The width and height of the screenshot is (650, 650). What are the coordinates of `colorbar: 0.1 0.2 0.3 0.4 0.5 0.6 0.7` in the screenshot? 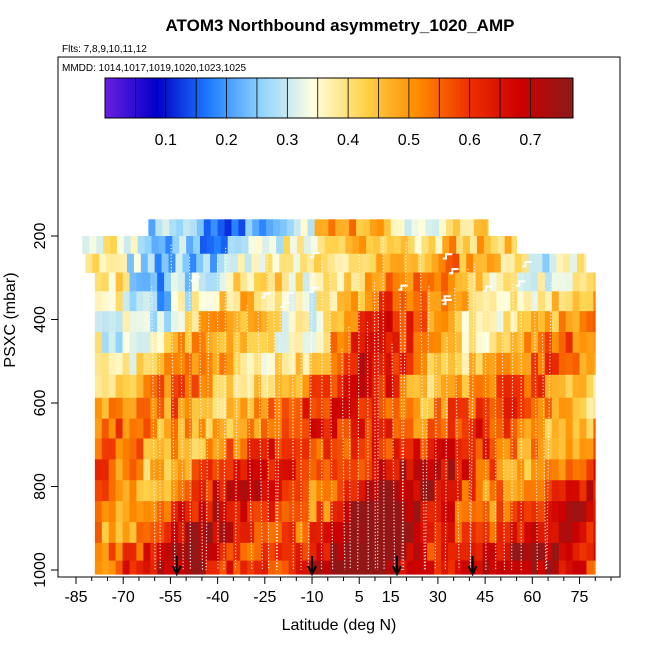 It's located at (339, 113).